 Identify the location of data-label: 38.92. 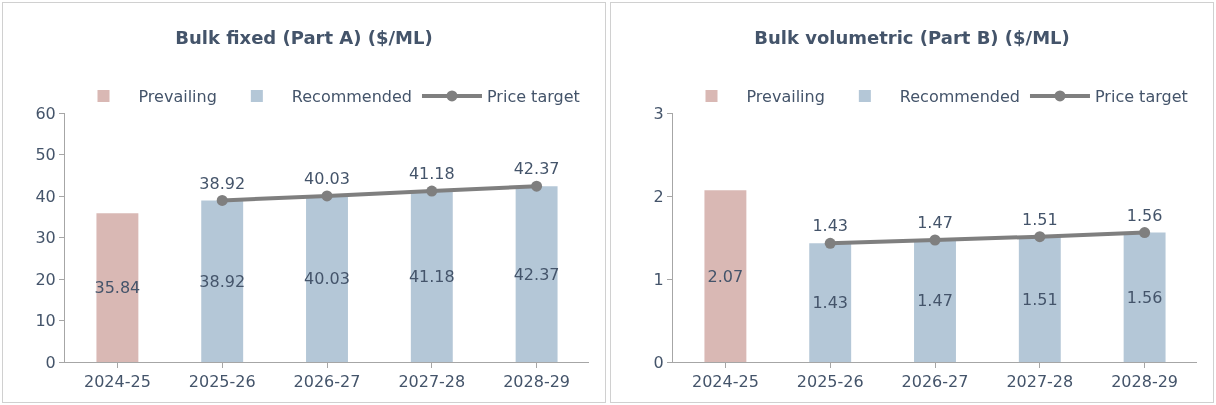
(222, 183).